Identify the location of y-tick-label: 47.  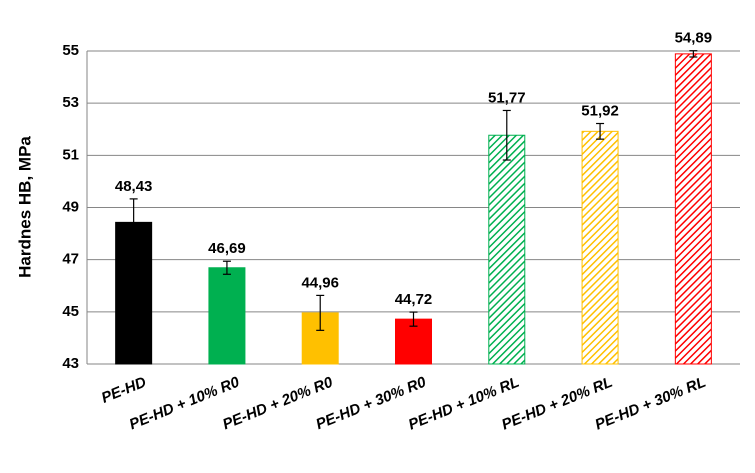
(70, 259).